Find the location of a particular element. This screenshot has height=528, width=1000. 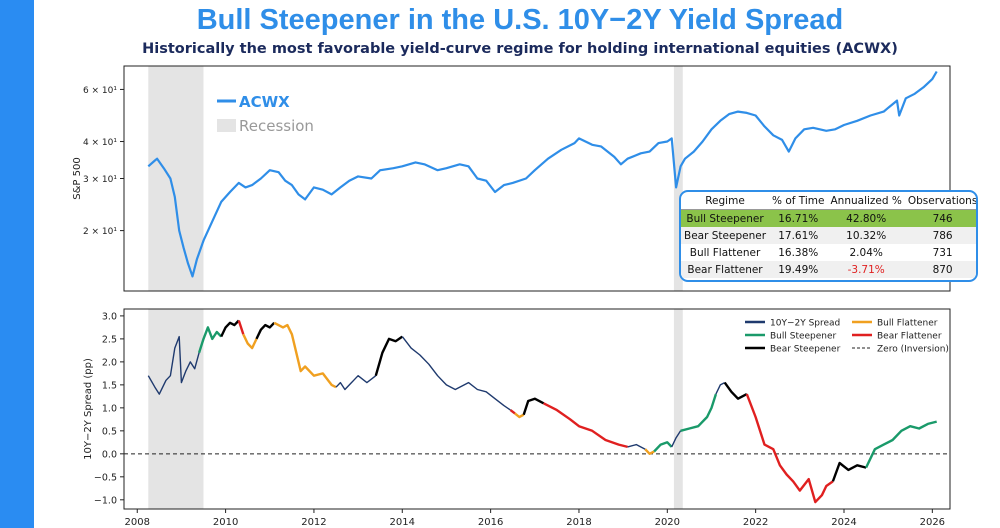

table-row: Bear Flattener 19.49% -3.71% 870 is located at coordinates (828, 269).